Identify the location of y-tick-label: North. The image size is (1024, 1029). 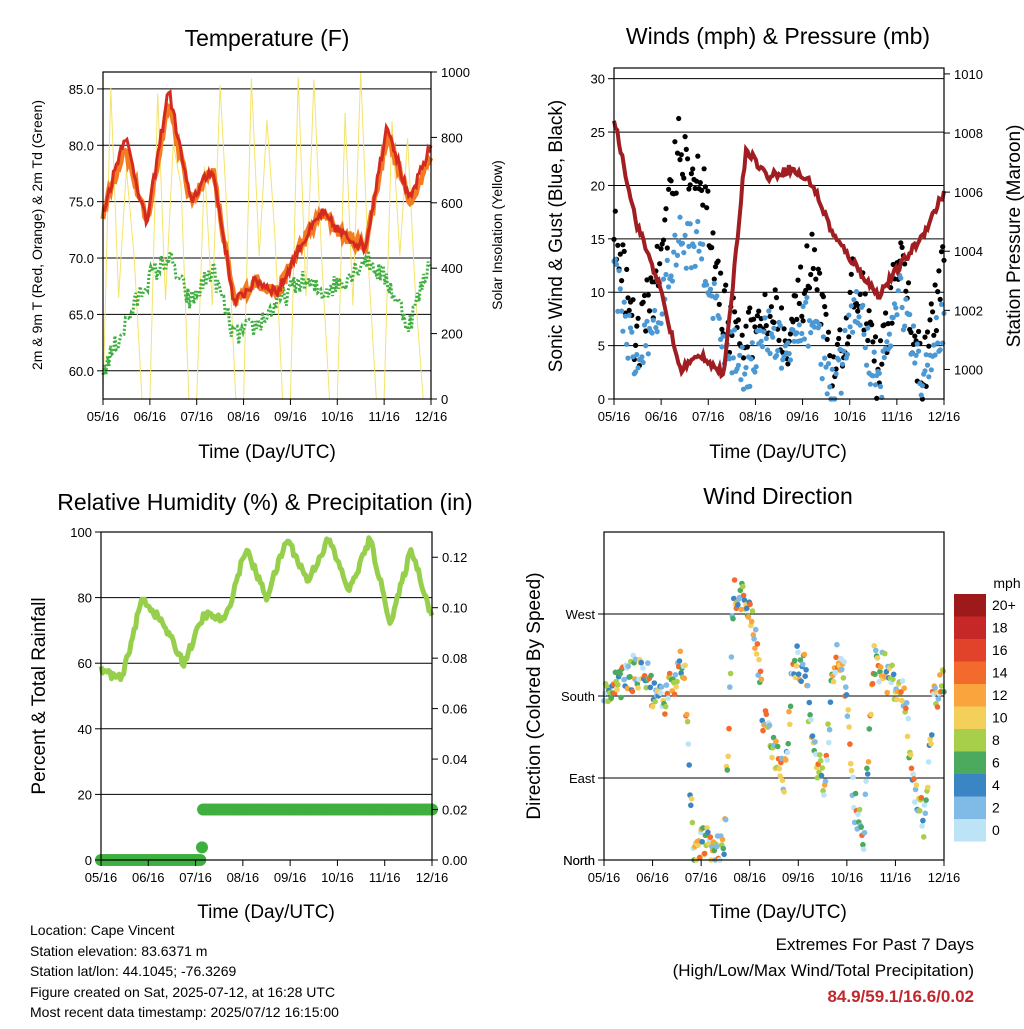
(579, 860).